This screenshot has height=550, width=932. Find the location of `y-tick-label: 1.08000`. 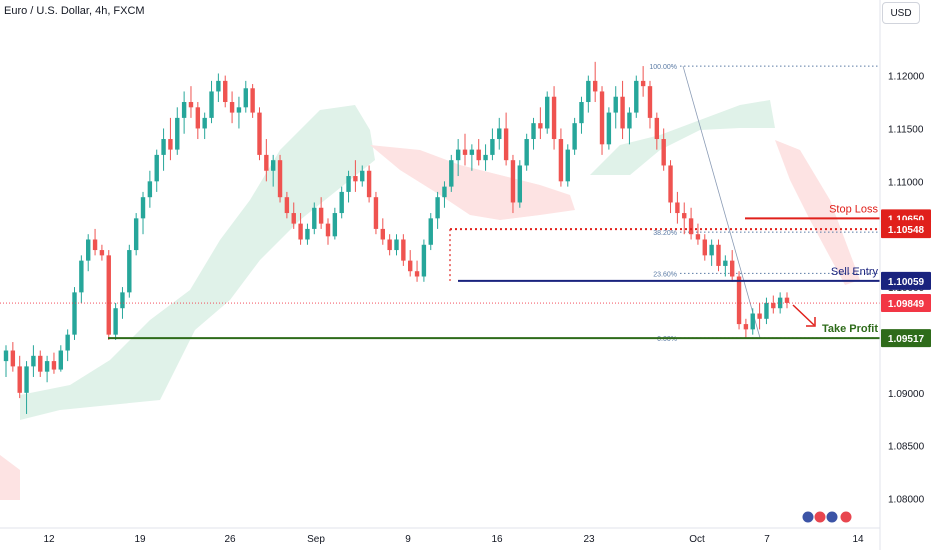

y-tick-label: 1.08000 is located at coordinates (906, 500).